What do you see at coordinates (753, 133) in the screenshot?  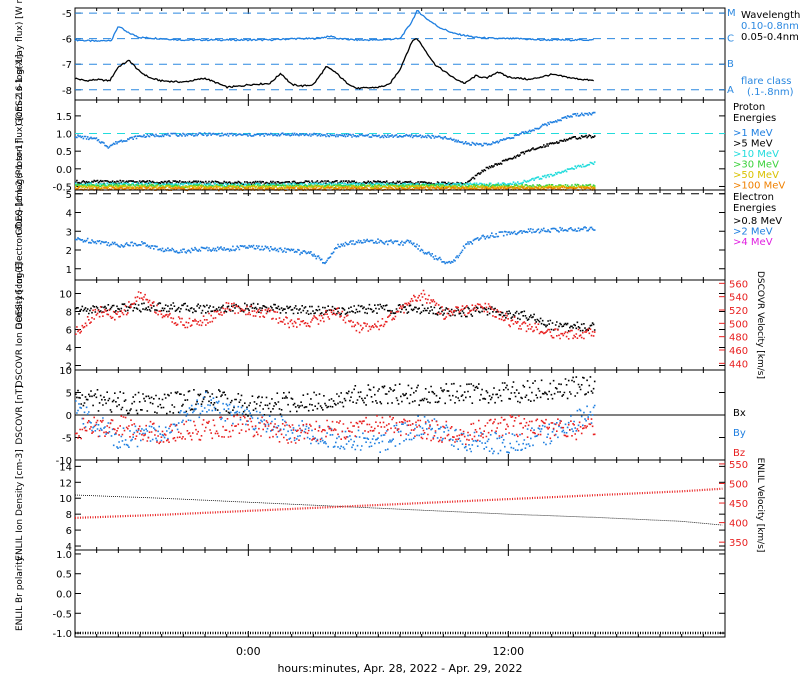 I see `legend-entry: >1 MeV` at bounding box center [753, 133].